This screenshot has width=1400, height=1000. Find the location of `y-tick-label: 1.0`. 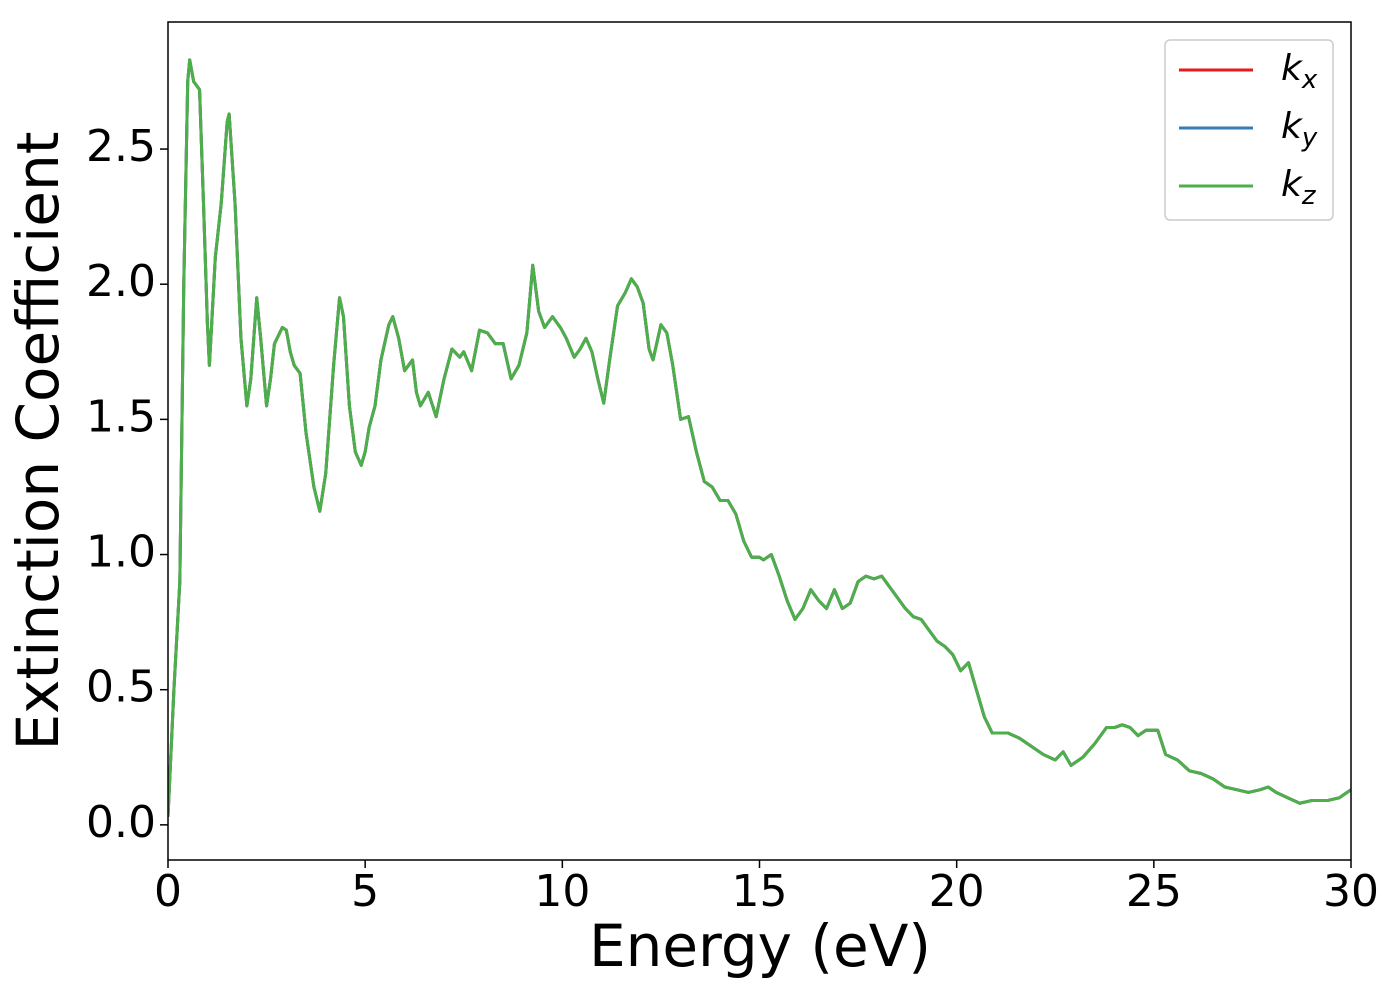

y-tick-label: 1.0 is located at coordinates (121, 552).